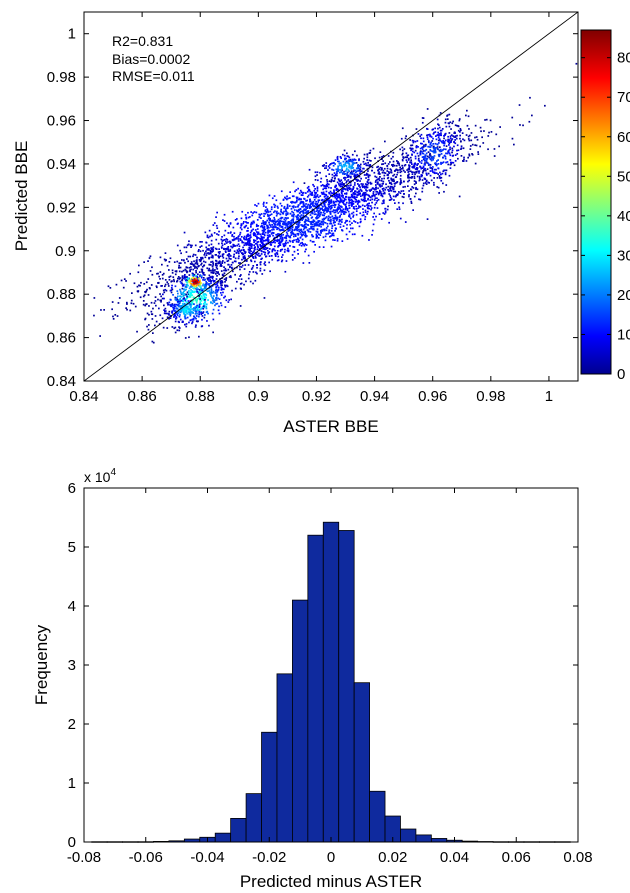 The height and width of the screenshot is (893, 630). Describe the element at coordinates (61, 381) in the screenshot. I see `y-tick-label: 0.84` at that location.